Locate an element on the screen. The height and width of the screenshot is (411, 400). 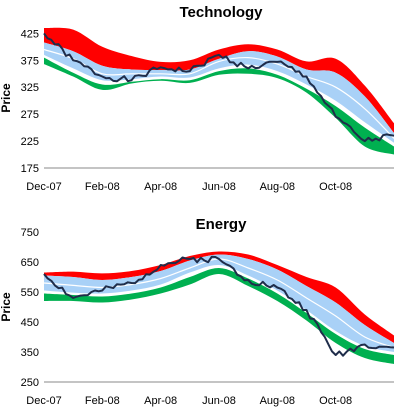
y-tick-label: 250 is located at coordinates (30, 383).